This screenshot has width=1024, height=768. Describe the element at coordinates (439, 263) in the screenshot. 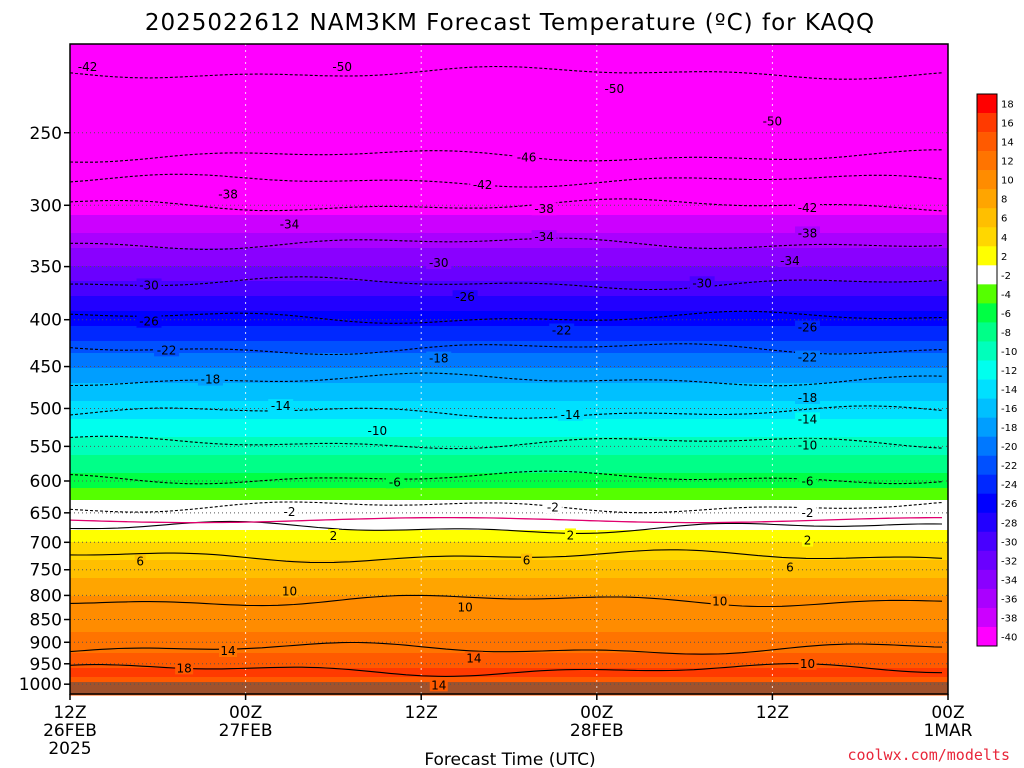

I see `contour-label-text: -30` at that location.